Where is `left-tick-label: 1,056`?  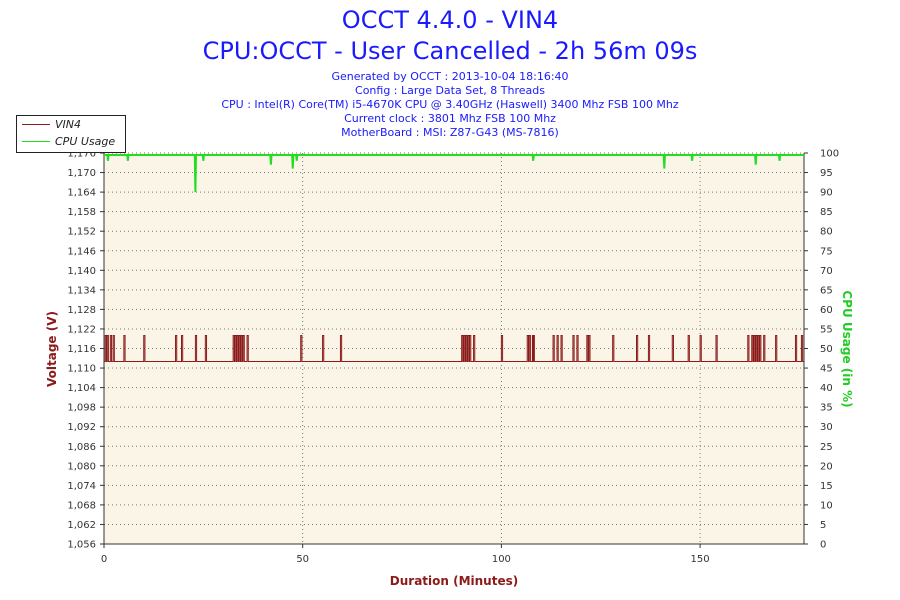 left-tick-label: 1,056 is located at coordinates (81, 545).